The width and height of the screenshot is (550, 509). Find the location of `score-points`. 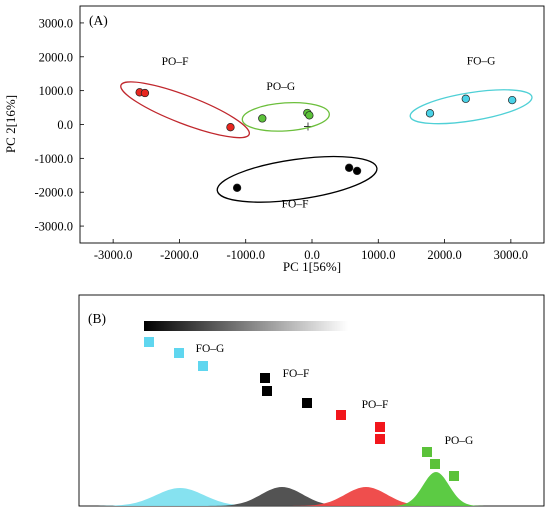

score-points is located at coordinates (326, 140).